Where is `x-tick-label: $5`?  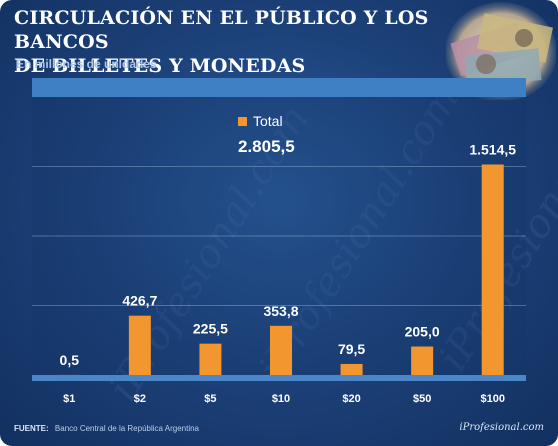 x-tick-label: $5 is located at coordinates (210, 399).